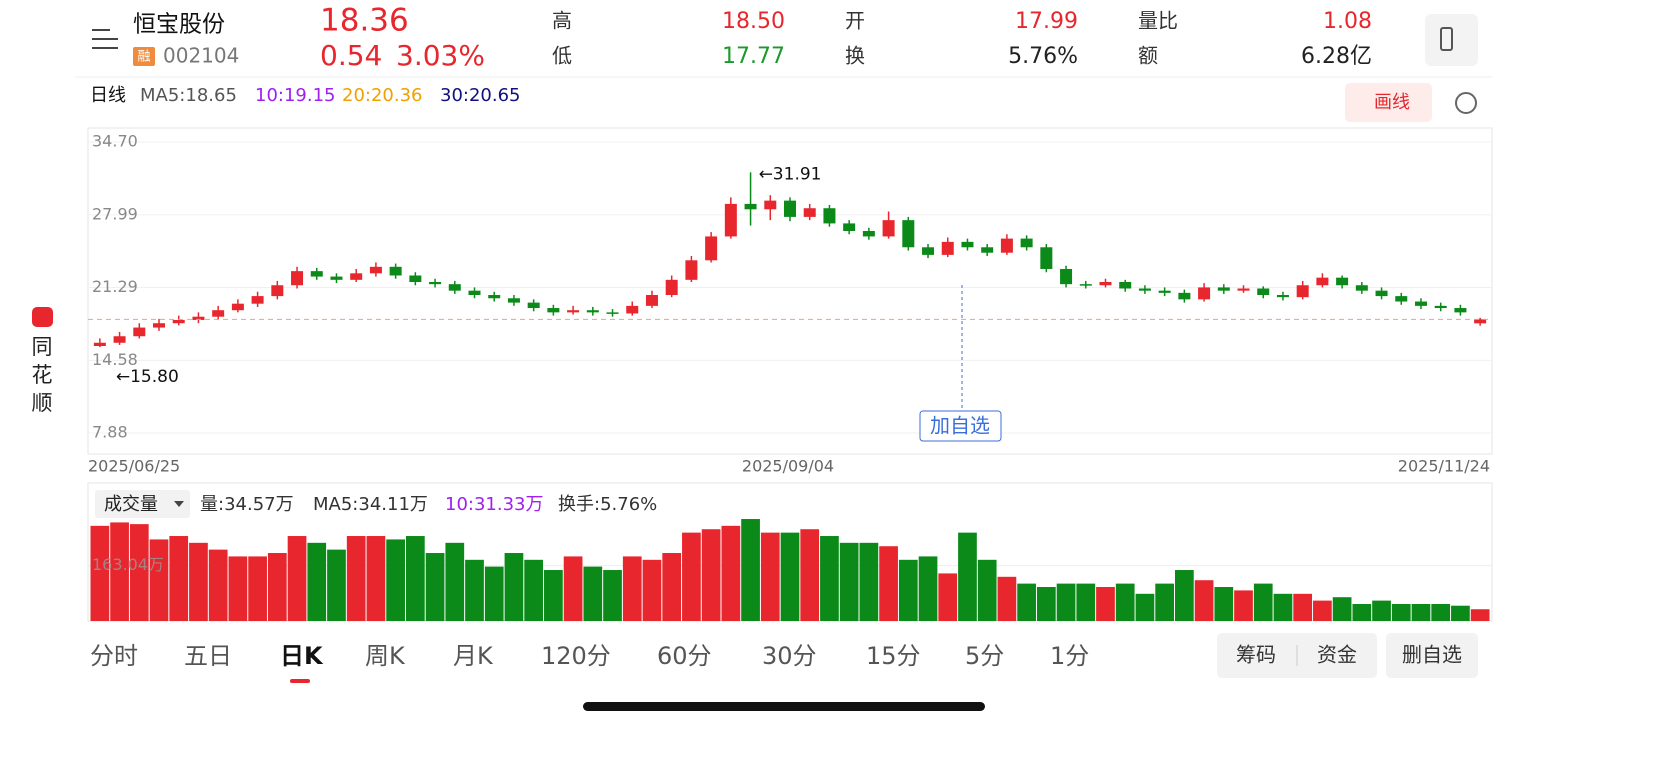  What do you see at coordinates (1466, 103) in the screenshot?
I see `settings-icon` at bounding box center [1466, 103].